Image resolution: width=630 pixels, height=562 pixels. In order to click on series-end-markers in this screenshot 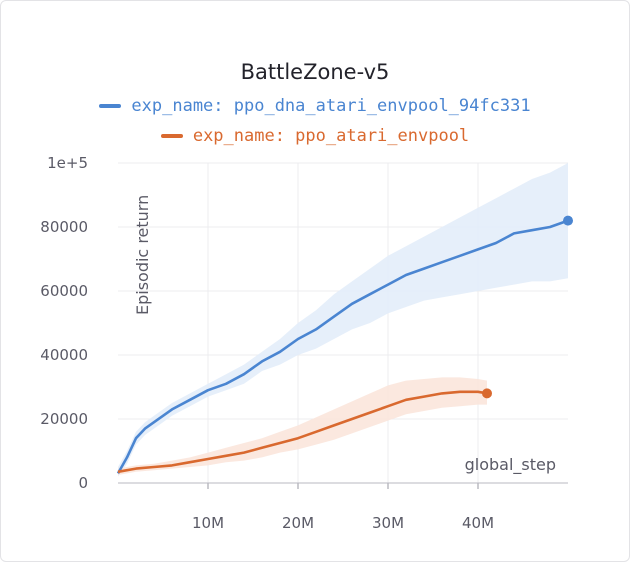, I will do `click(527, 307)`.